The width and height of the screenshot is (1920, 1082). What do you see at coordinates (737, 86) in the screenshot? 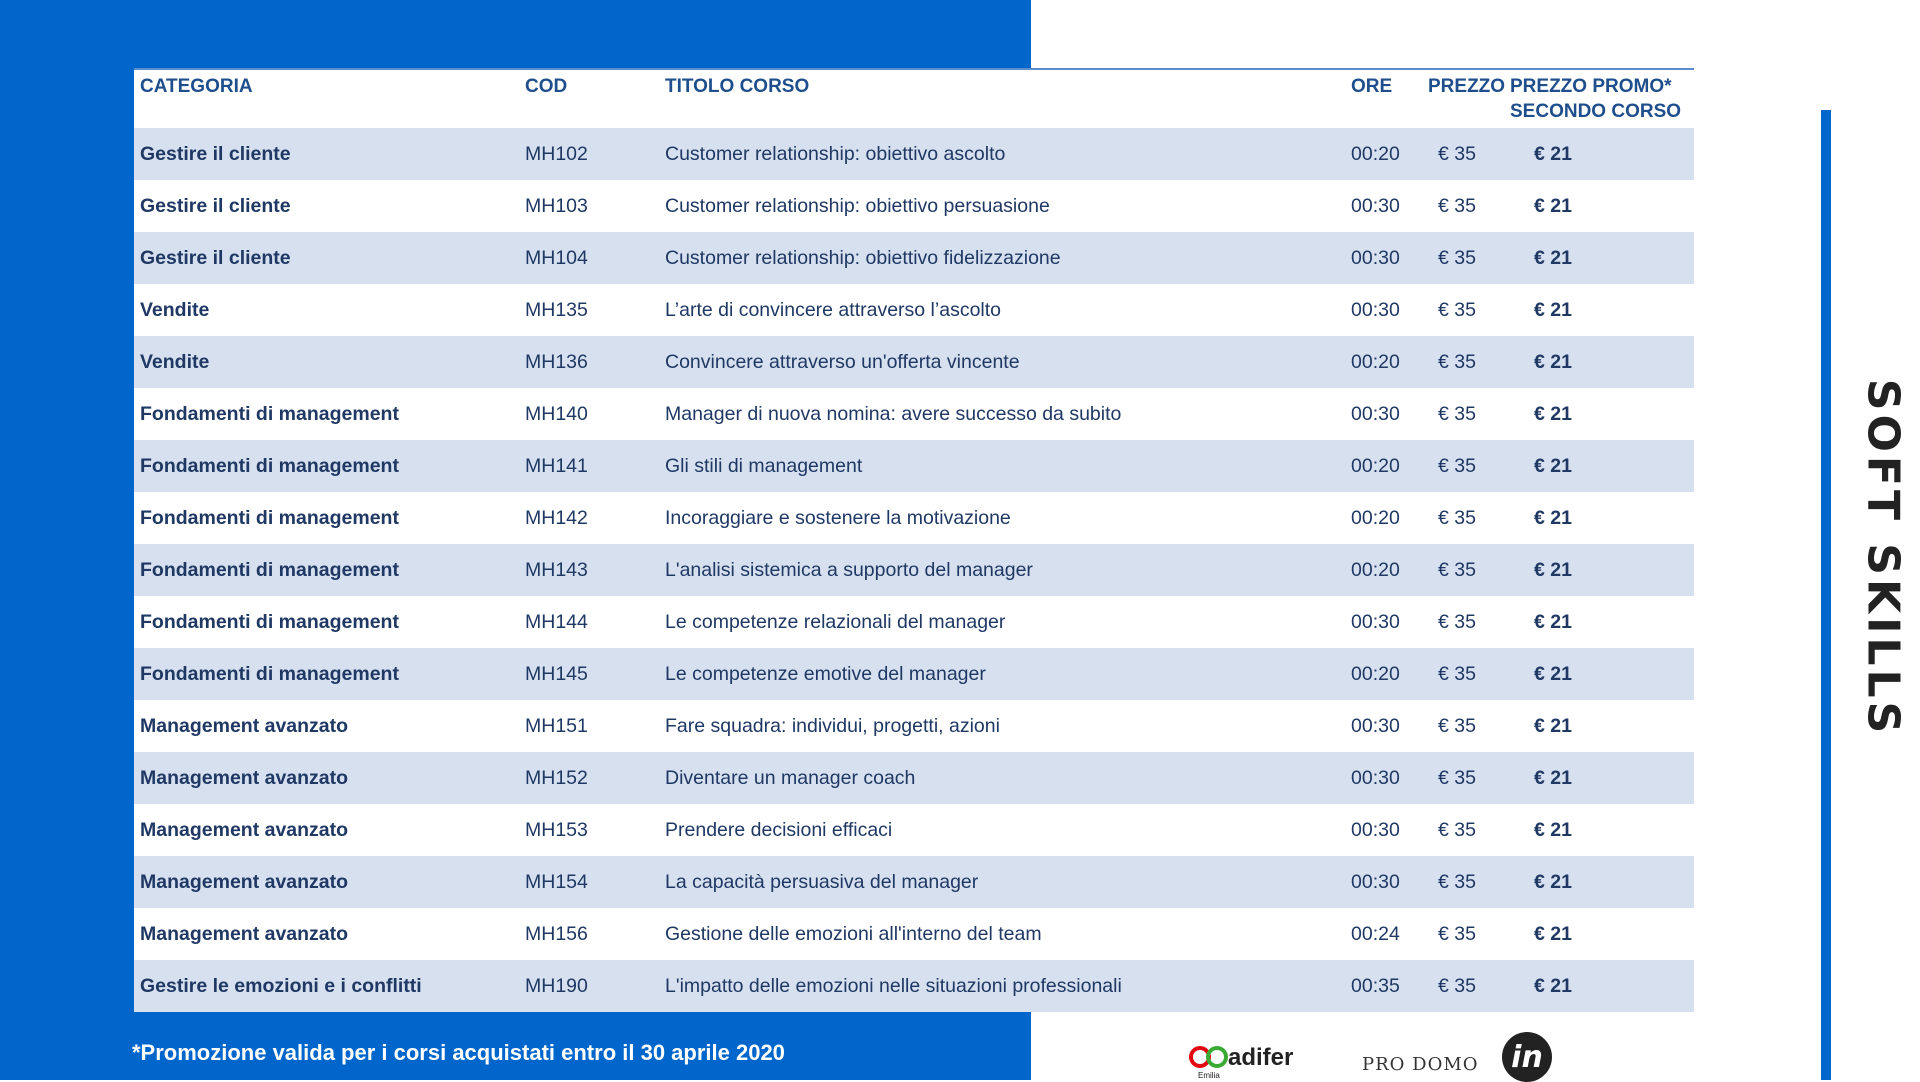
I see `header-title: TITOLO CORSO` at bounding box center [737, 86].